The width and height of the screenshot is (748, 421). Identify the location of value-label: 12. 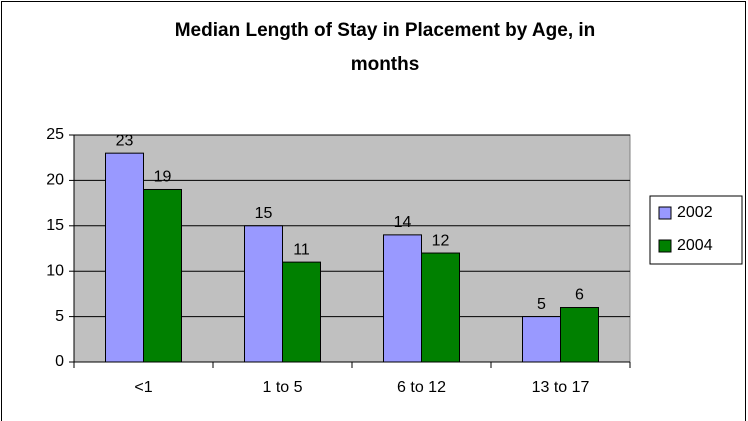
(441, 240).